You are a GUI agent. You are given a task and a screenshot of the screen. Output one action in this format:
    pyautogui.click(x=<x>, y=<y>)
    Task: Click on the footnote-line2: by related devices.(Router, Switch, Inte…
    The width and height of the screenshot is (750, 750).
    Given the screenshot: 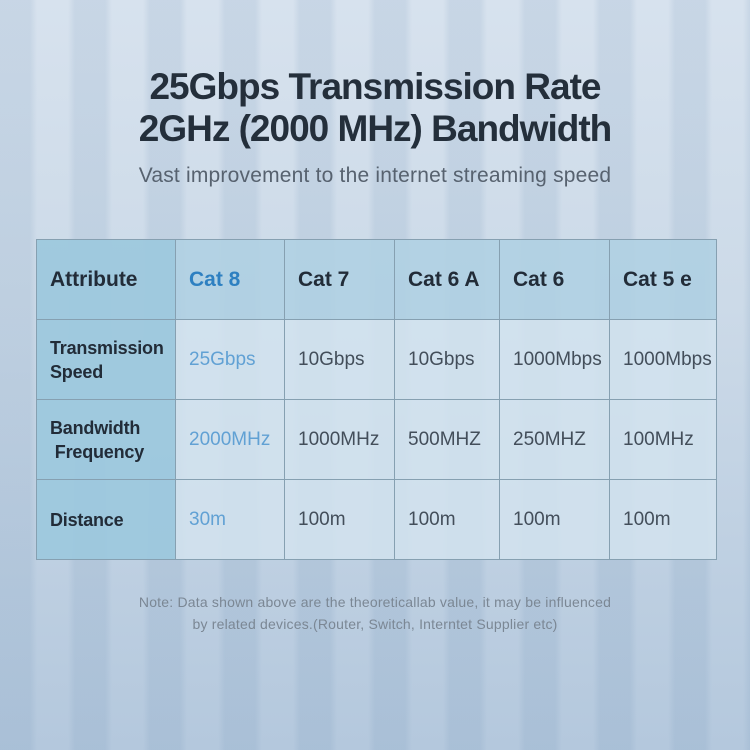 What is the action you would take?
    pyautogui.click(x=375, y=624)
    